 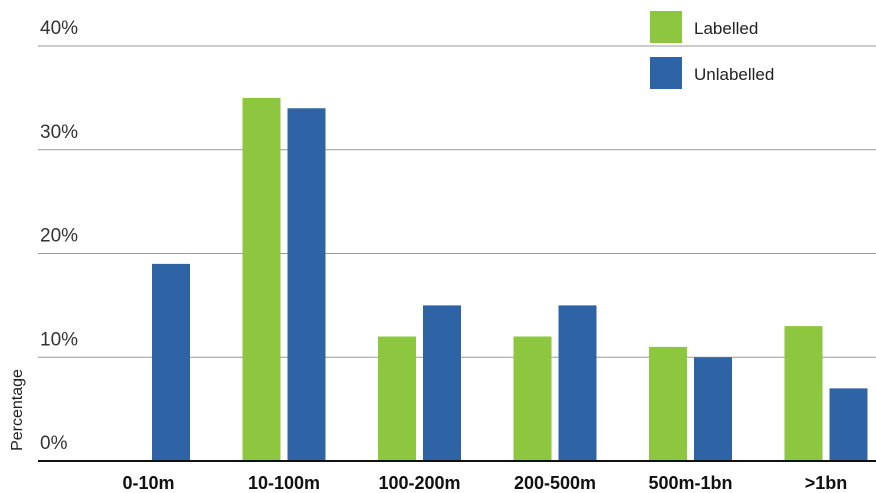 I want to click on y-axis-ticks: 0% 10% 20% 30% 40%, so click(x=59, y=236).